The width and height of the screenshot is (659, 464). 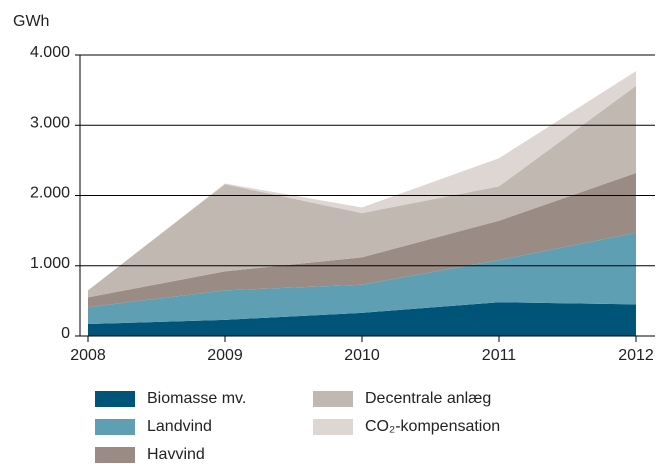 What do you see at coordinates (179, 426) in the screenshot?
I see `legend-label: Landvind` at bounding box center [179, 426].